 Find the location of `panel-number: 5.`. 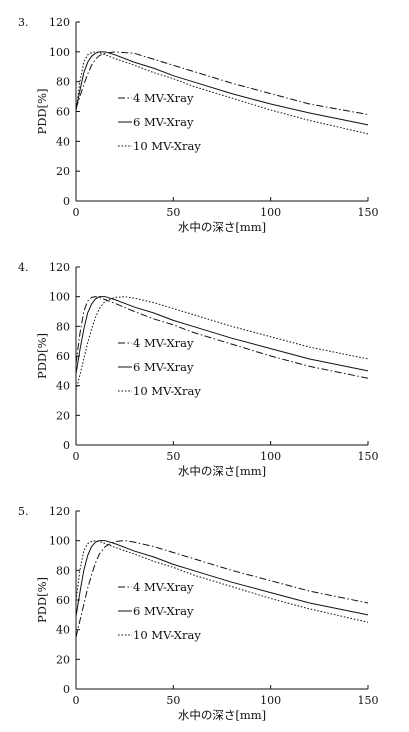

panel-number: 5. is located at coordinates (23, 511).